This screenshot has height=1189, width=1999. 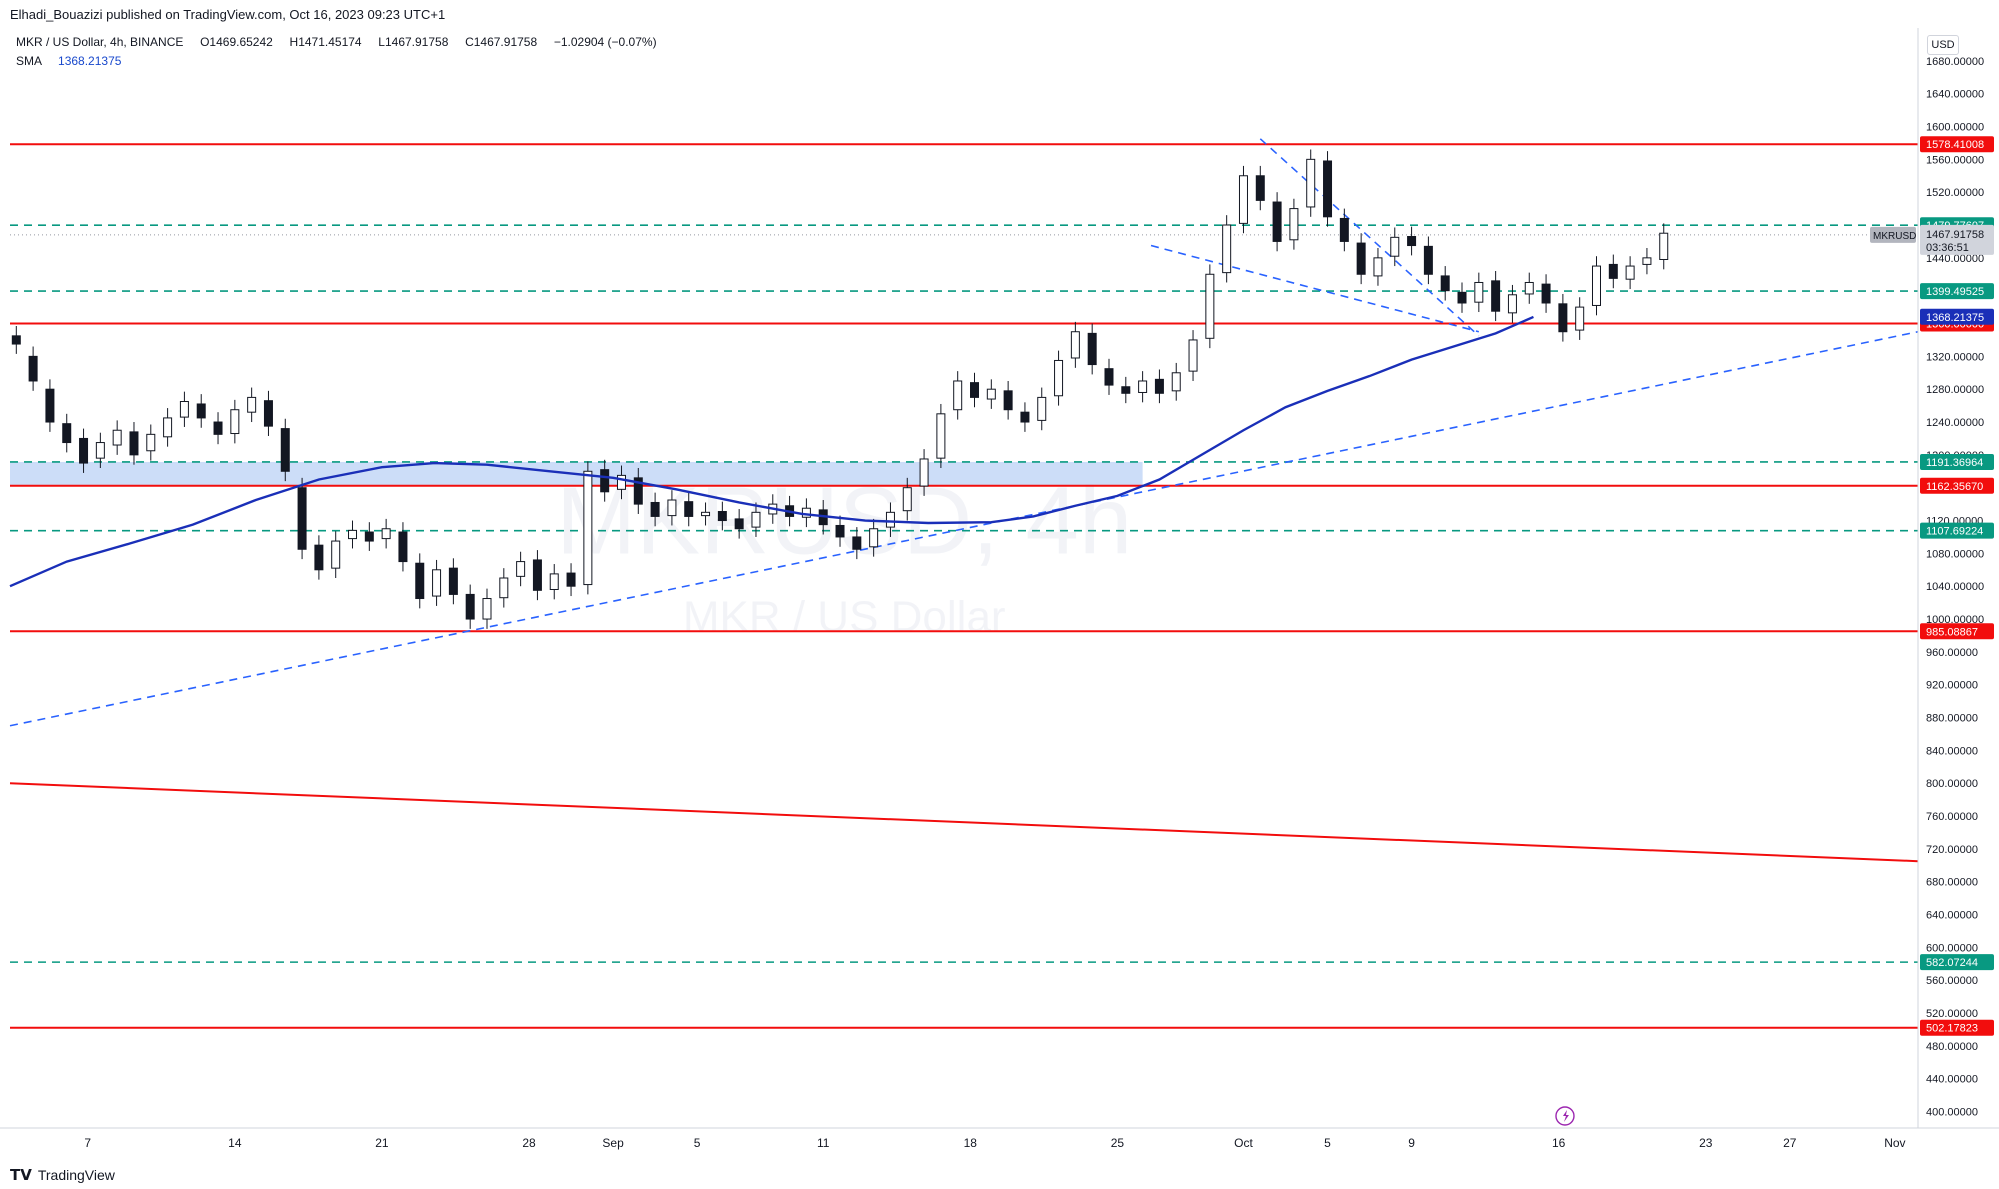 What do you see at coordinates (1955, 62) in the screenshot?
I see `price-tick-label: 1680.00000` at bounding box center [1955, 62].